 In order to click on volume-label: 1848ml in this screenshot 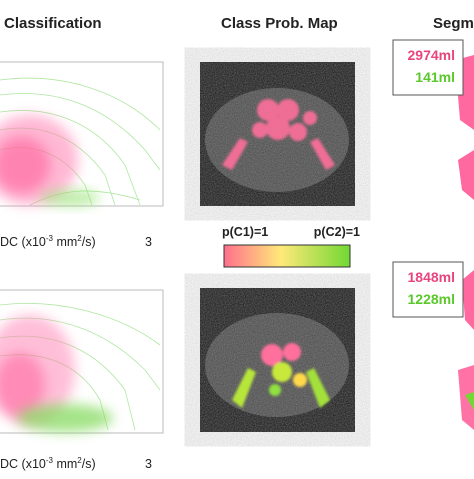, I will do `click(431, 277)`.